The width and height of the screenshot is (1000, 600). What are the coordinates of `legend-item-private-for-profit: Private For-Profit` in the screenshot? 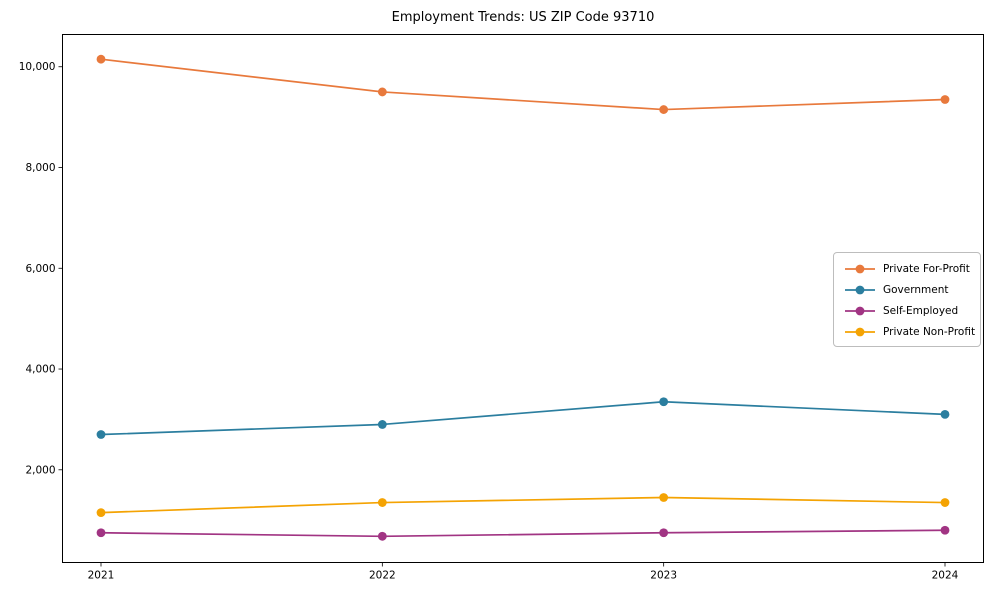 It's located at (912, 268).